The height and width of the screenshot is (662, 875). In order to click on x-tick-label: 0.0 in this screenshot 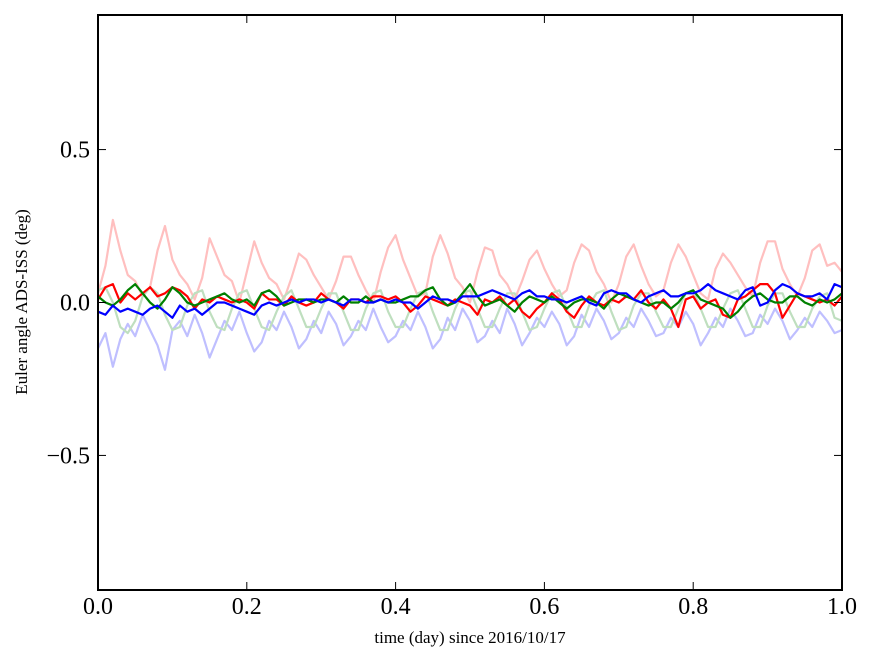, I will do `click(98, 607)`.